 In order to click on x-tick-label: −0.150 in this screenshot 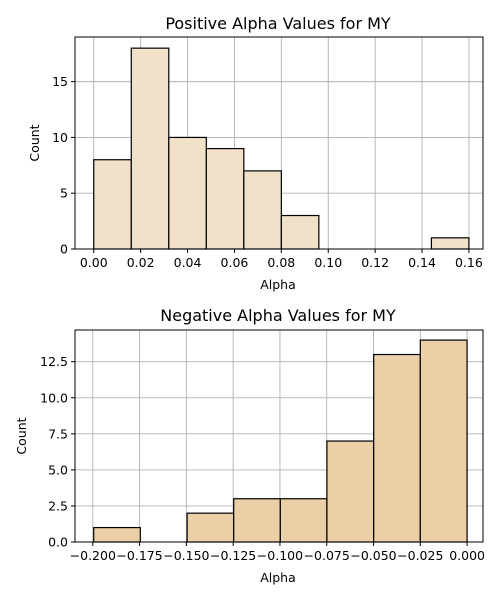, I will do `click(186, 555)`.